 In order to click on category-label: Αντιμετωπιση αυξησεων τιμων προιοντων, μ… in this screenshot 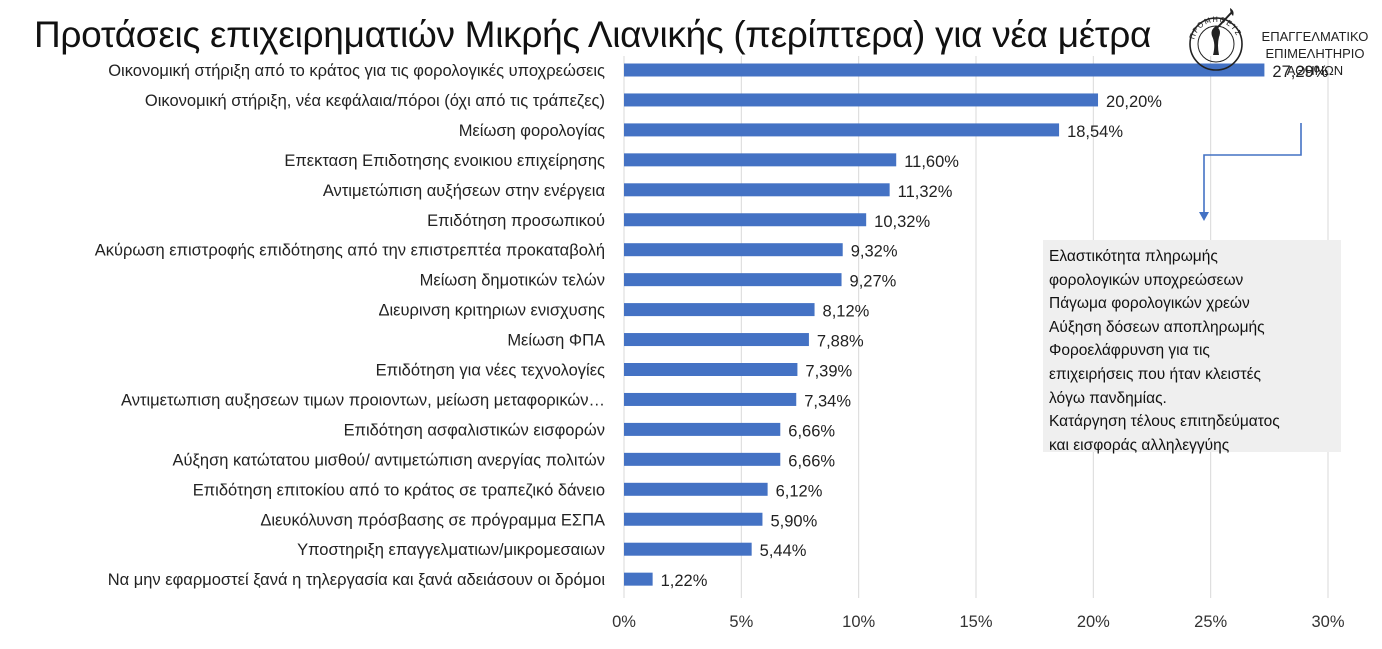, I will do `click(363, 400)`.